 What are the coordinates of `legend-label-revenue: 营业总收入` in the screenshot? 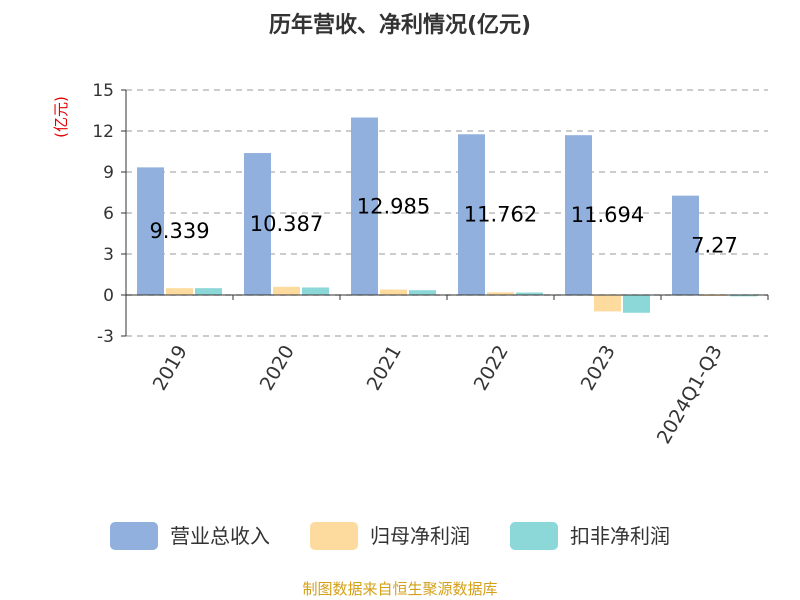 It's located at (220, 536).